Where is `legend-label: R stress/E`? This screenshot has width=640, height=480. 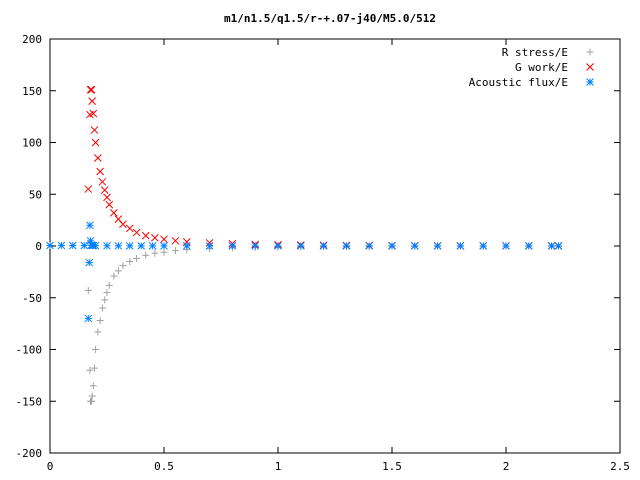
legend-label: R stress/E is located at coordinates (535, 52).